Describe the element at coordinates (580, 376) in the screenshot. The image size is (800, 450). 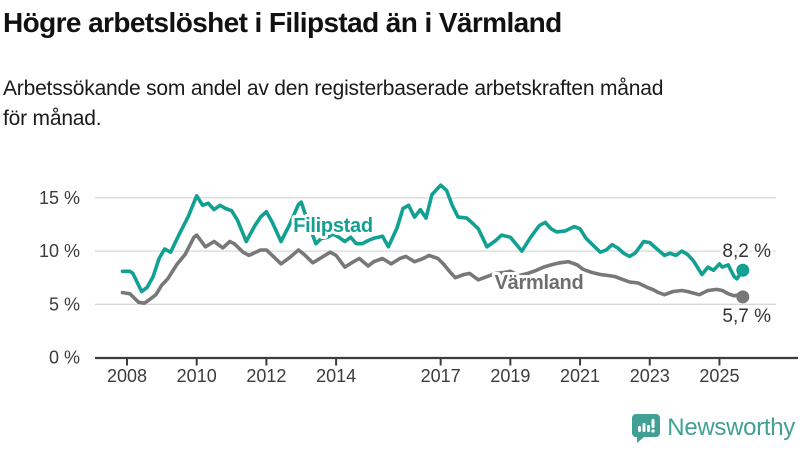
I see `x-tick-label-2021: 2021` at that location.